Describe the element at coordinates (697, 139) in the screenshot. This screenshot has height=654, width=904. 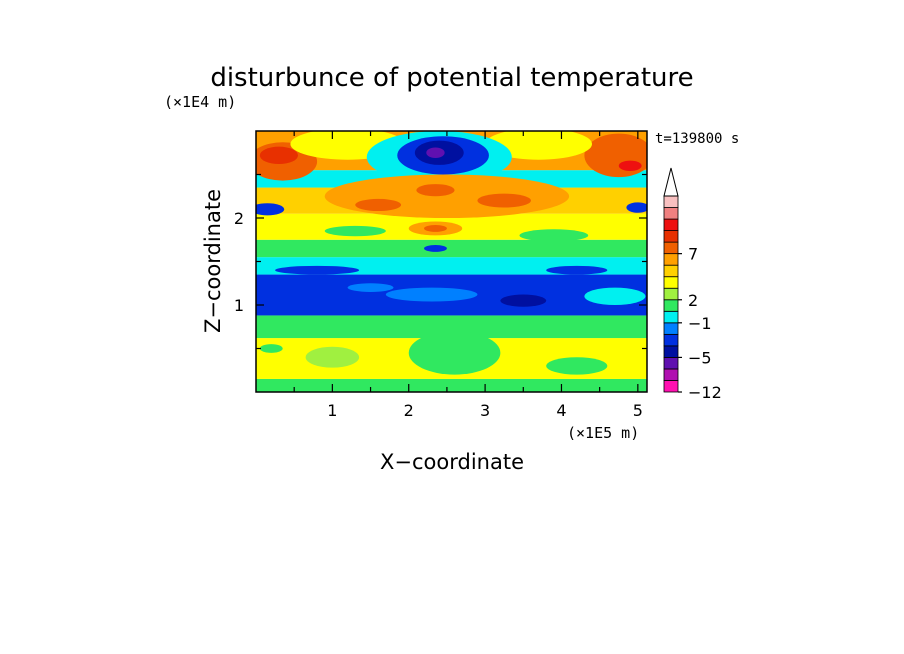
I see `time-label: t=139800 s` at that location.